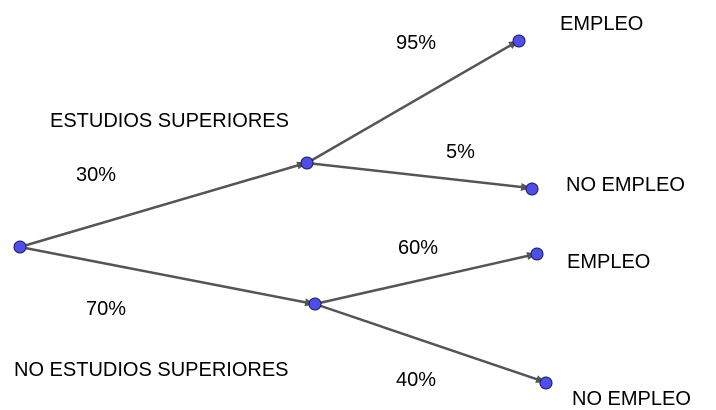 This screenshot has height=410, width=716. I want to click on estudios-superiores-node, so click(307, 163).